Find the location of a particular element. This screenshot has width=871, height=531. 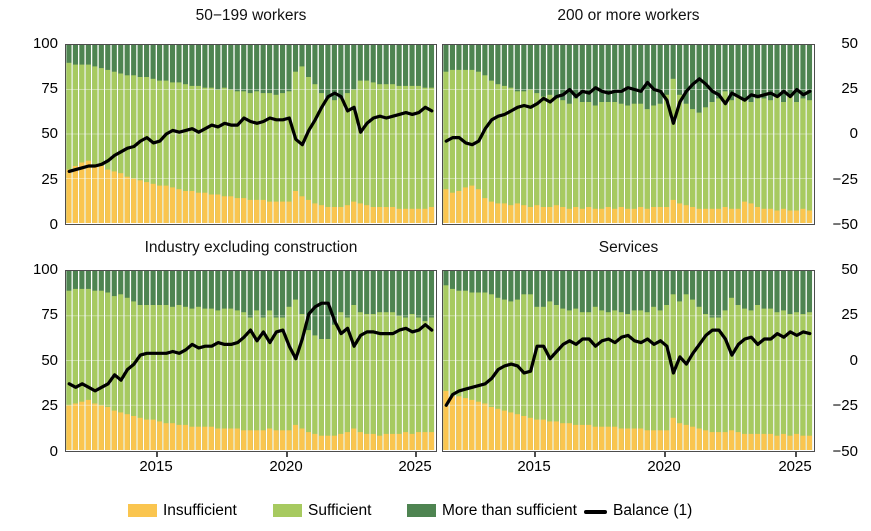

legend-label-more-than-sufficient: More than sufficient is located at coordinates (509, 510).